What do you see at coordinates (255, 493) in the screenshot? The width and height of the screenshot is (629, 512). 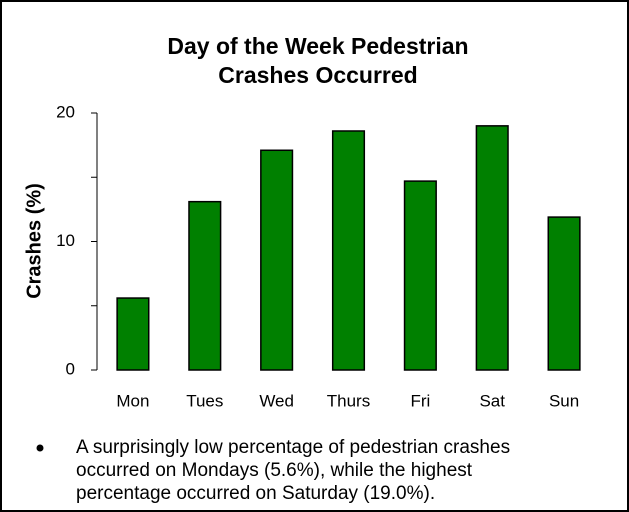 I see `bullet-text: percentage occurred on Saturday (19.0%).` at bounding box center [255, 493].